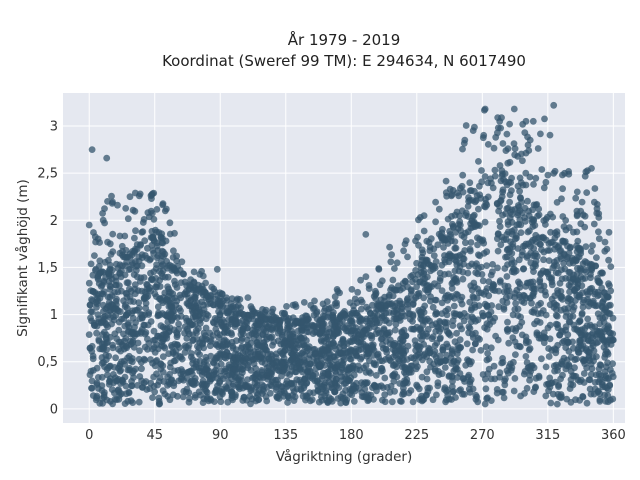 The height and width of the screenshot is (480, 640). What do you see at coordinates (351, 435) in the screenshot?
I see `x-tick-label: 180` at bounding box center [351, 435].